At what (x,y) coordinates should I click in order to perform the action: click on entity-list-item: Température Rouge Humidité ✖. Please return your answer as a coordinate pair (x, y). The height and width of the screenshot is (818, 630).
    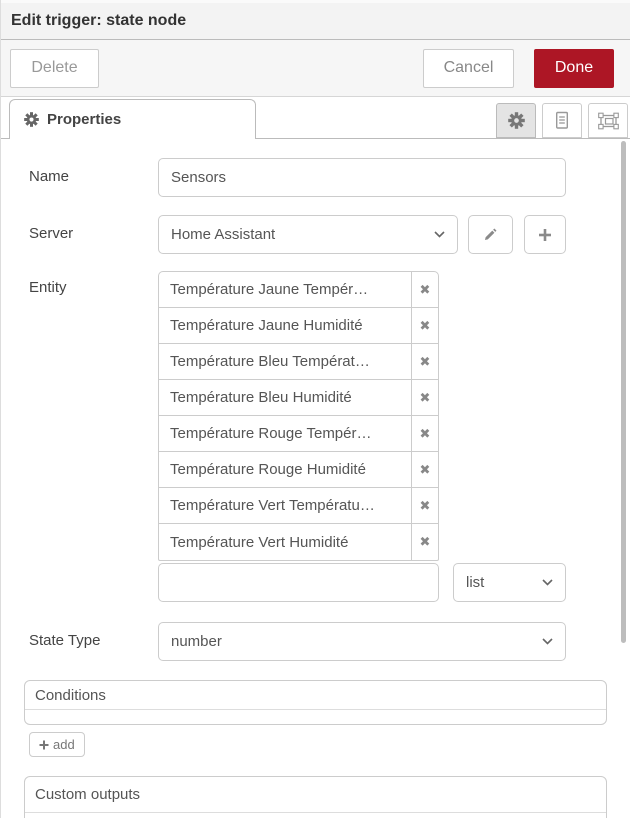
    Looking at the image, I should click on (298, 470).